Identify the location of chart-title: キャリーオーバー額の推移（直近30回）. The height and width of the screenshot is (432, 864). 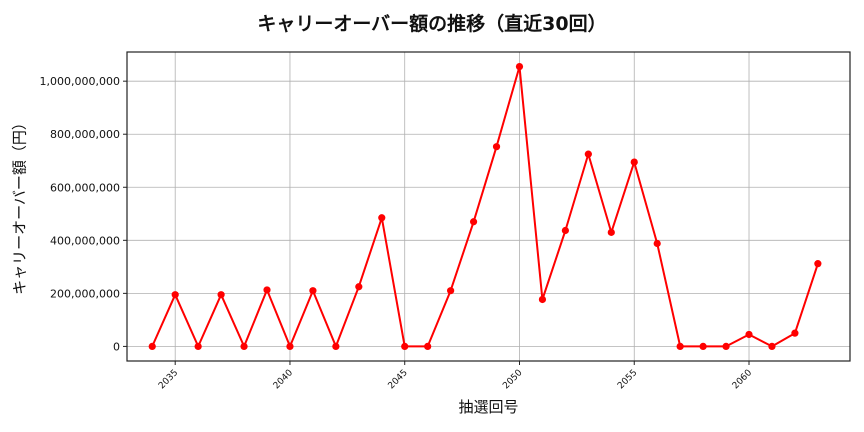
(432, 24).